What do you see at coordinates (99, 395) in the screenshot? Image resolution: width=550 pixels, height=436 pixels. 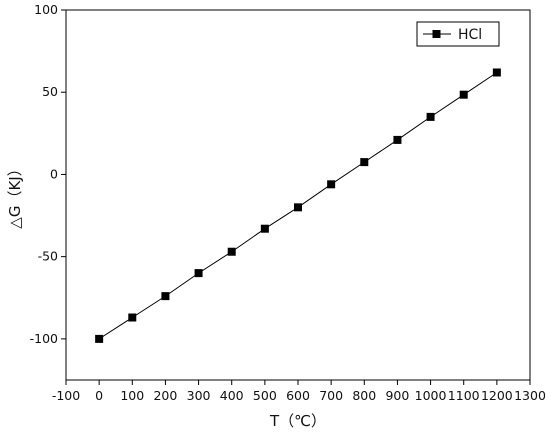 I see `x-tick-label: 0` at bounding box center [99, 395].